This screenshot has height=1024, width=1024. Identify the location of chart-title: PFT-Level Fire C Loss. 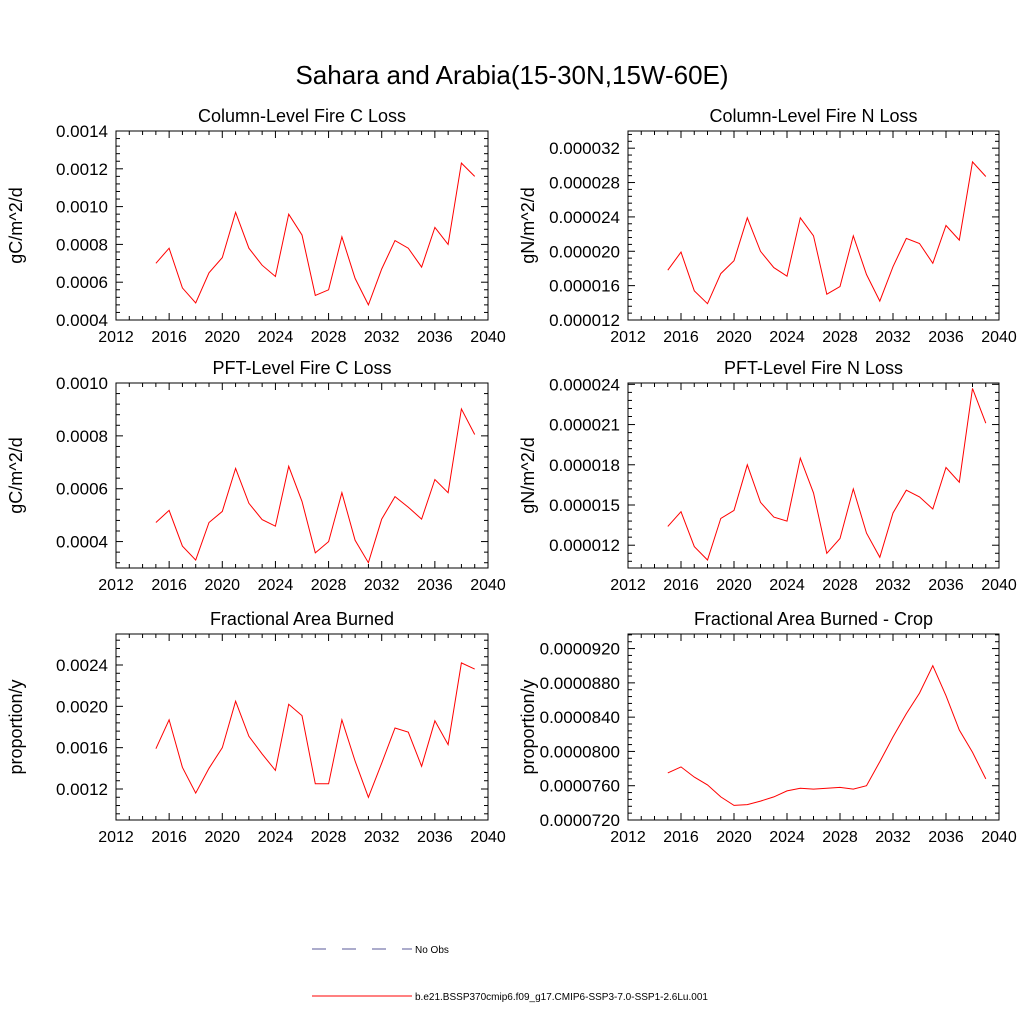
(301, 368).